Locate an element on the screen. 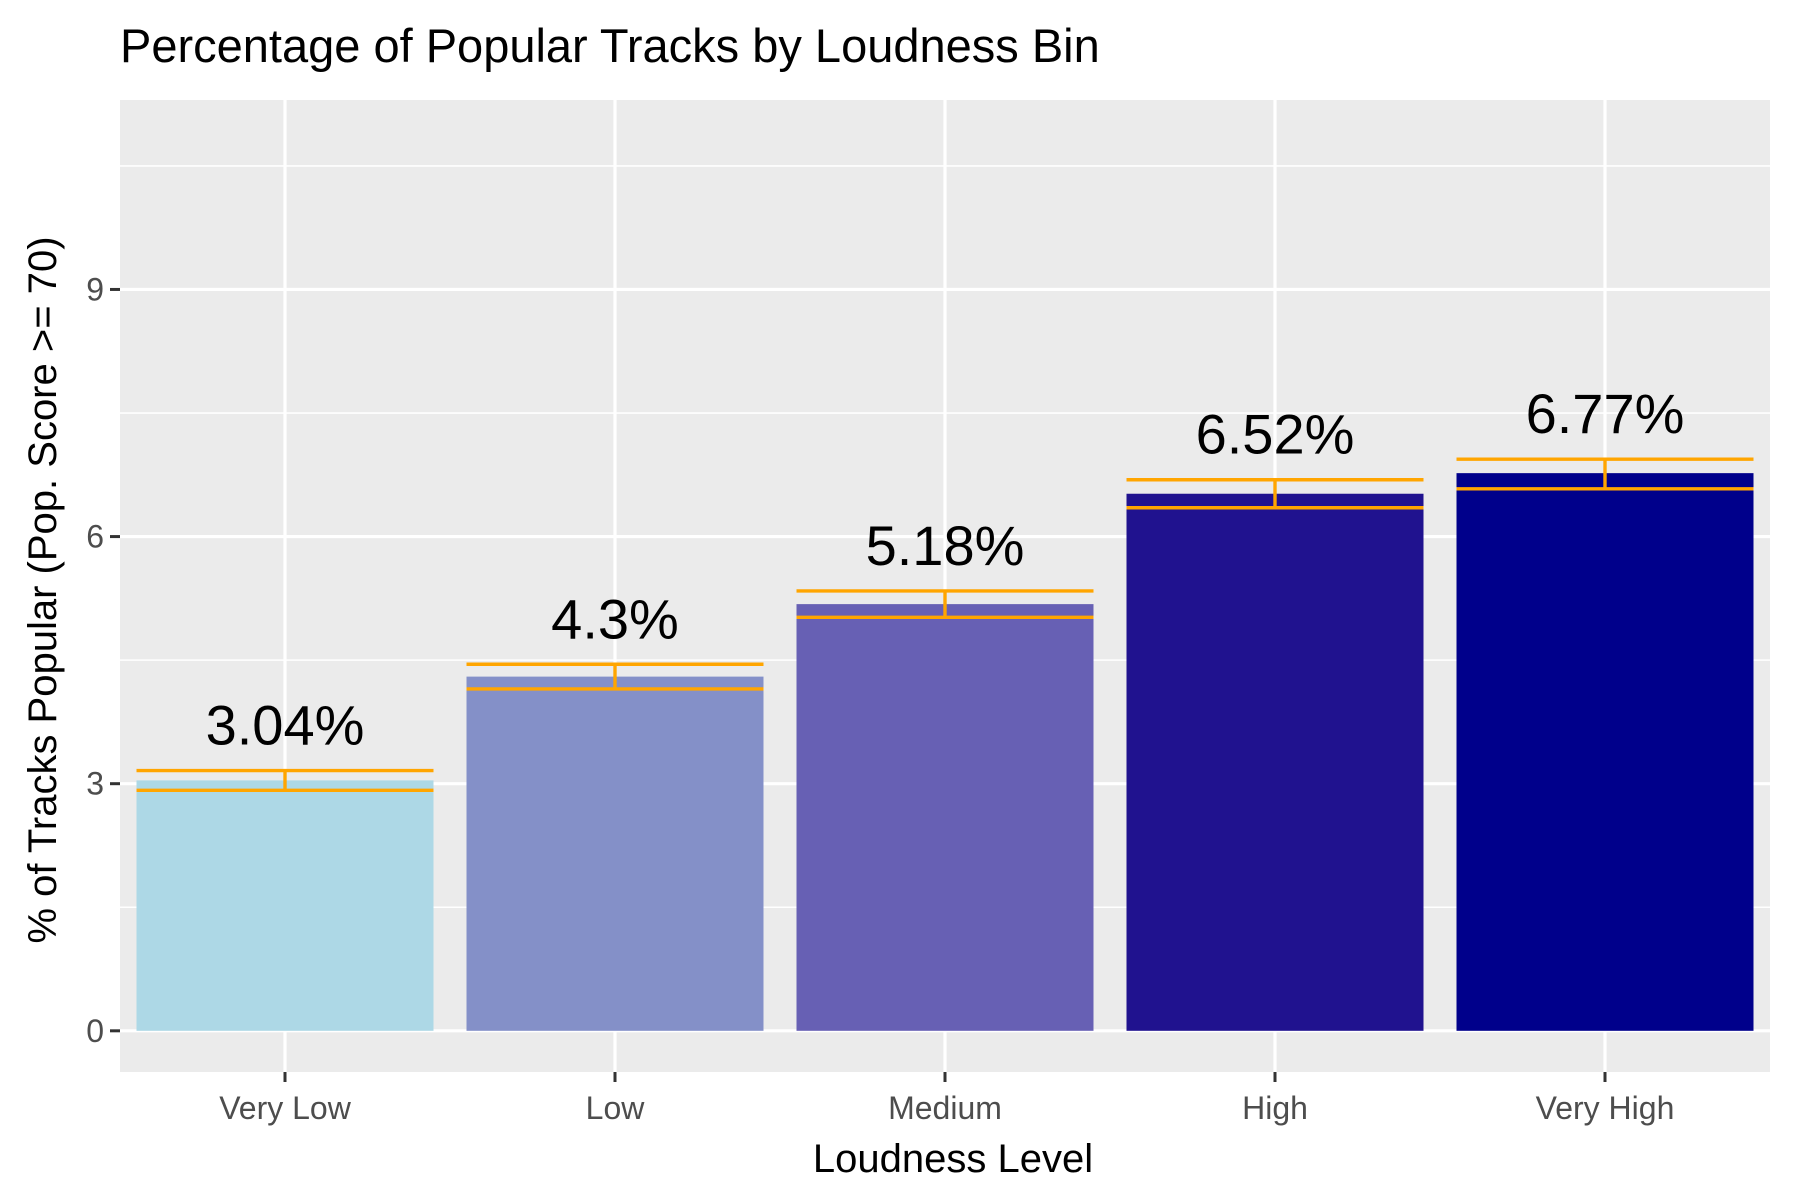 The width and height of the screenshot is (1800, 1200). bar-medium is located at coordinates (945, 817).